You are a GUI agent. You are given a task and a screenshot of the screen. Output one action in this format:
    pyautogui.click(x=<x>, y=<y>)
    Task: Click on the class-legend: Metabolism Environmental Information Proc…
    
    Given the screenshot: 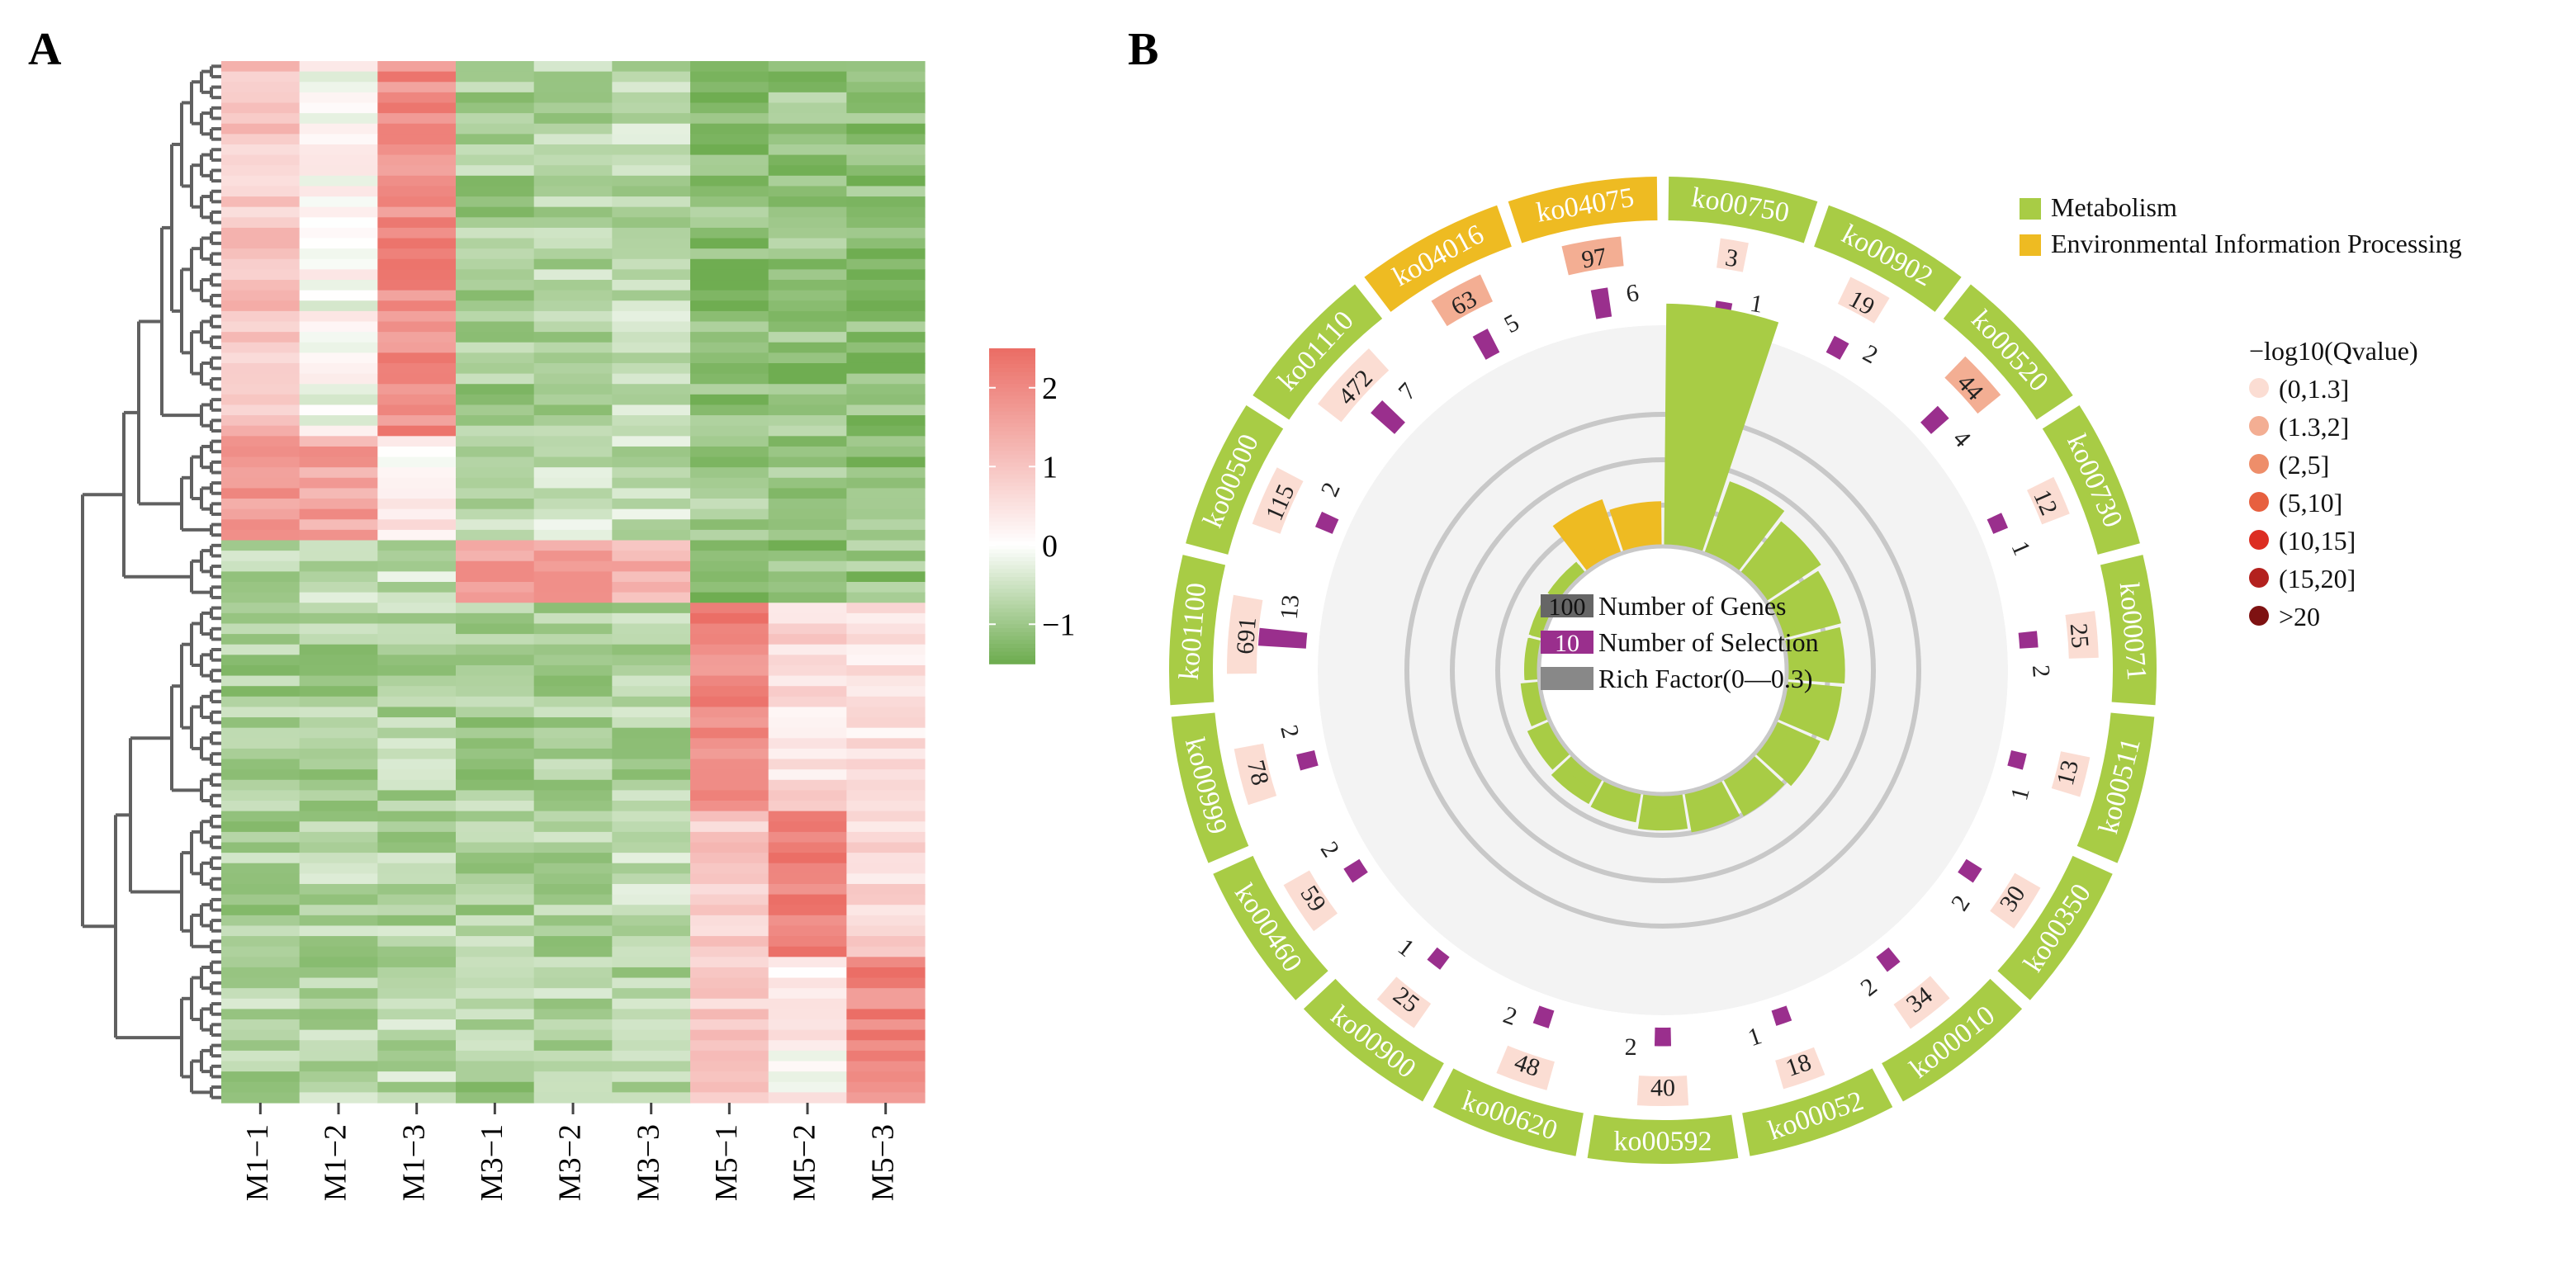 What is the action you would take?
    pyautogui.click(x=2241, y=225)
    